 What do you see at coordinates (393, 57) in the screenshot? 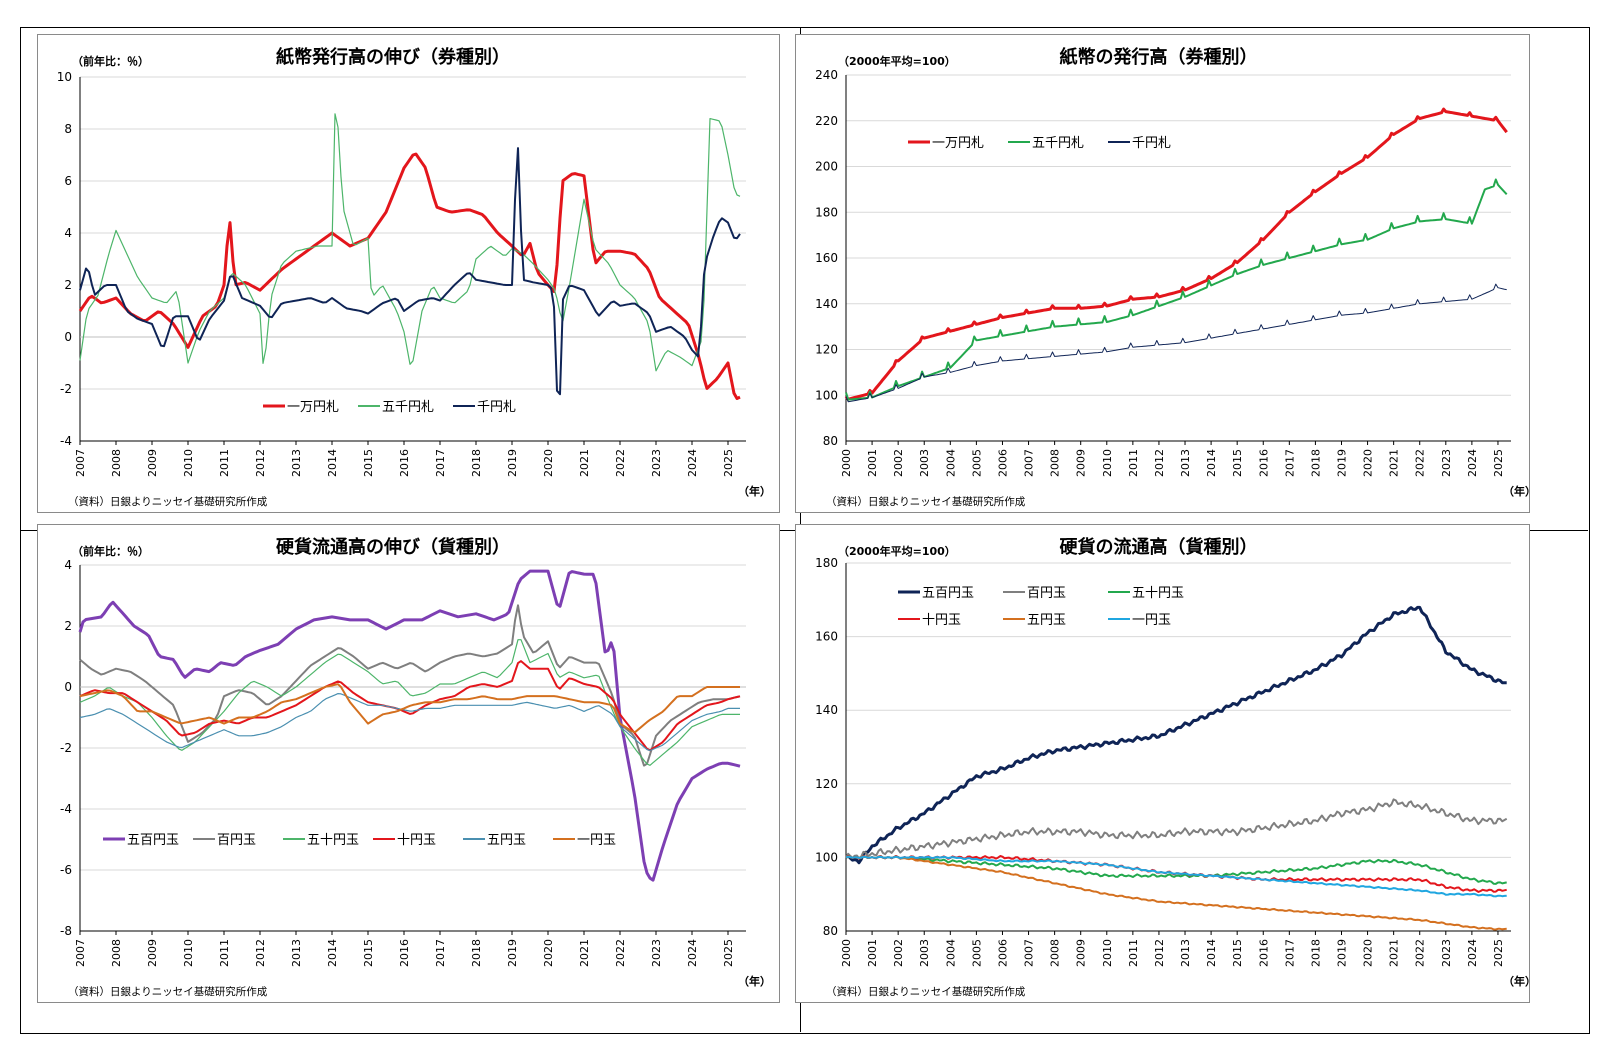
I see `chart-title: 紙幣発行高の伸び（券種別）` at bounding box center [393, 57].